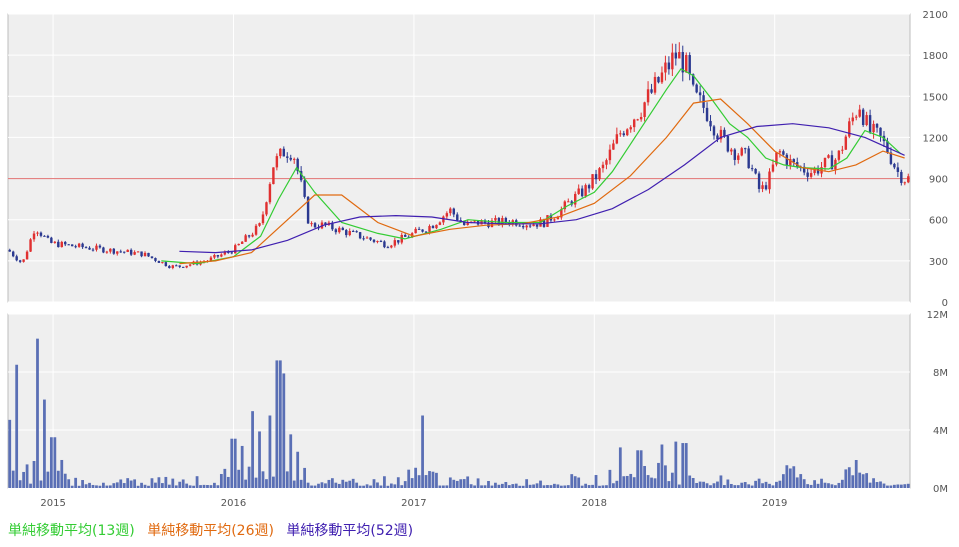 Image resolution: width=959 pixels, height=547 pixels. What do you see at coordinates (940, 373) in the screenshot?
I see `volume-y-tick-label: 8M` at bounding box center [940, 373].